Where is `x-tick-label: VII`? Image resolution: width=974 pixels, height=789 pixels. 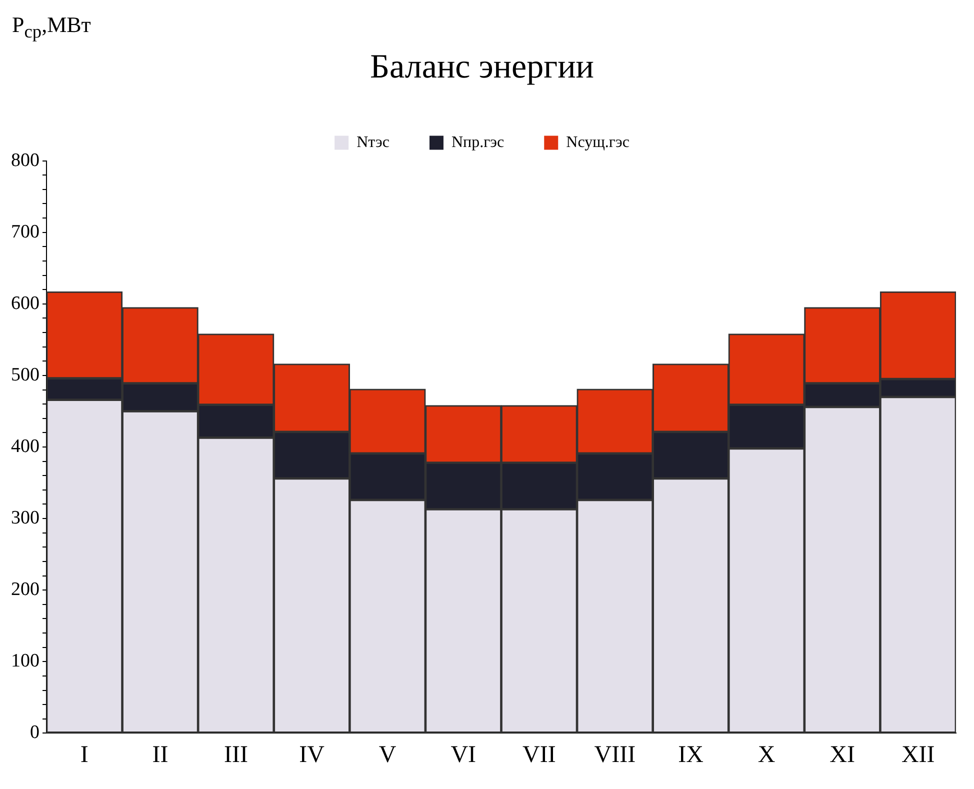 x-tick-label: VII is located at coordinates (539, 755).